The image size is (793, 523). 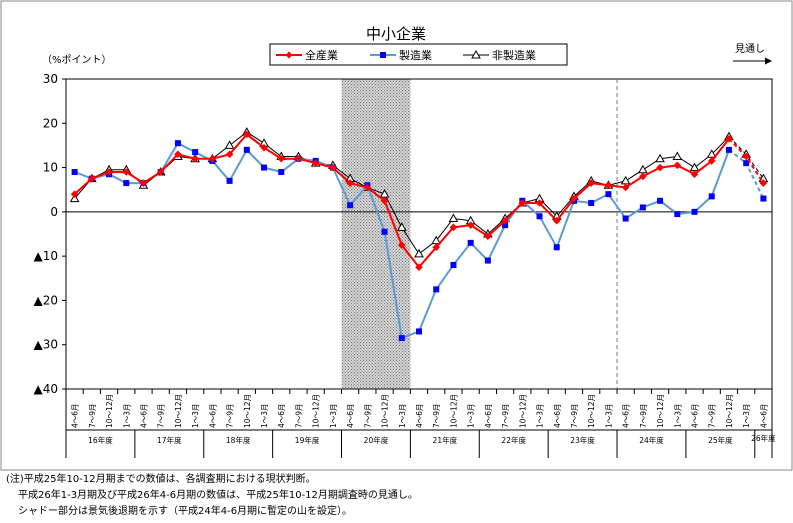 What do you see at coordinates (321, 55) in the screenshot?
I see `legend-label-all-industries: 全産業` at bounding box center [321, 55].